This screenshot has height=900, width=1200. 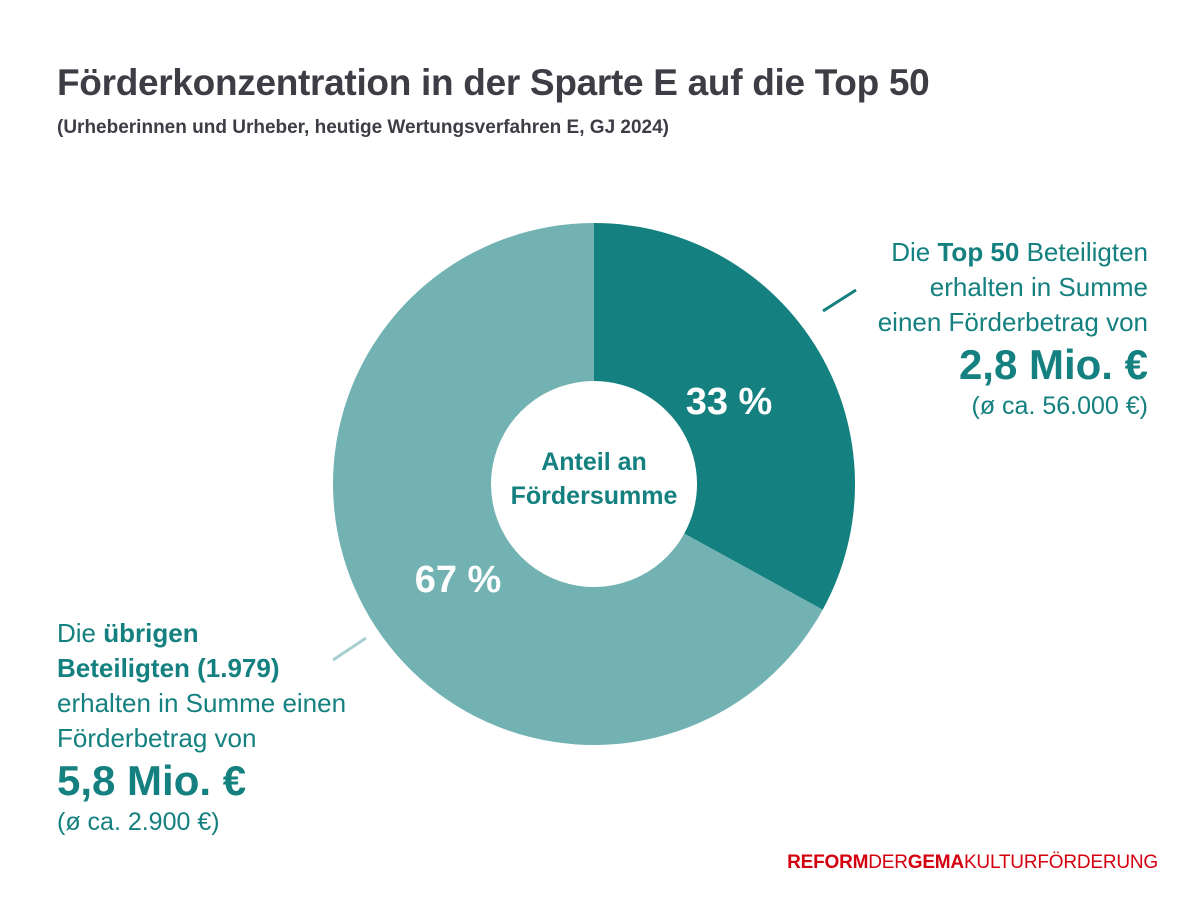 What do you see at coordinates (978, 252) in the screenshot?
I see `text-bold: Top 50` at bounding box center [978, 252].